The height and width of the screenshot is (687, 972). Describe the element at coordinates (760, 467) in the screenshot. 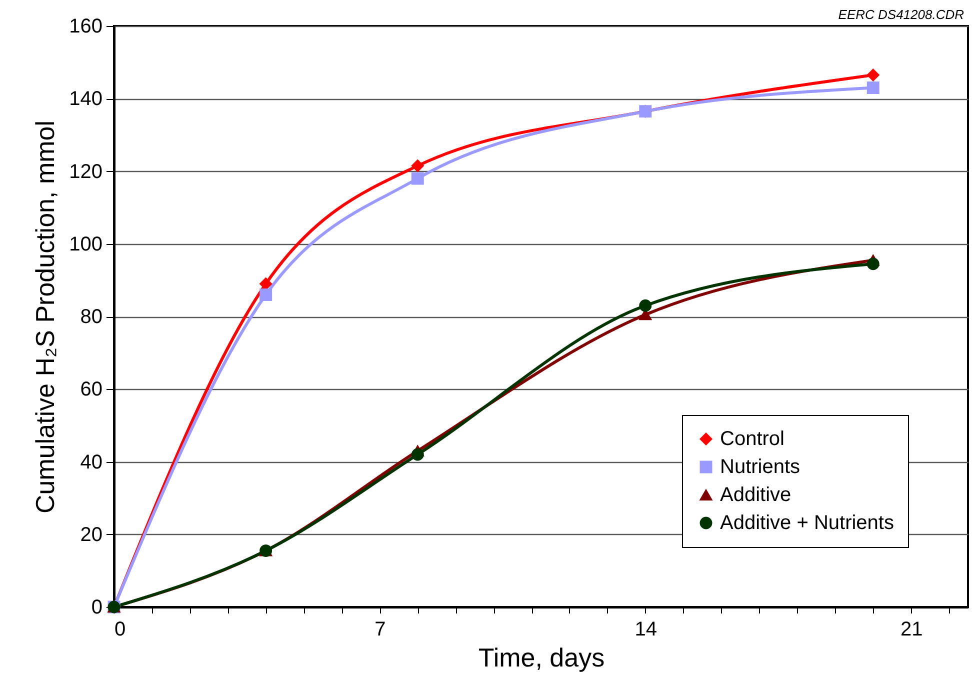

I see `legend-label: Nutrients` at that location.